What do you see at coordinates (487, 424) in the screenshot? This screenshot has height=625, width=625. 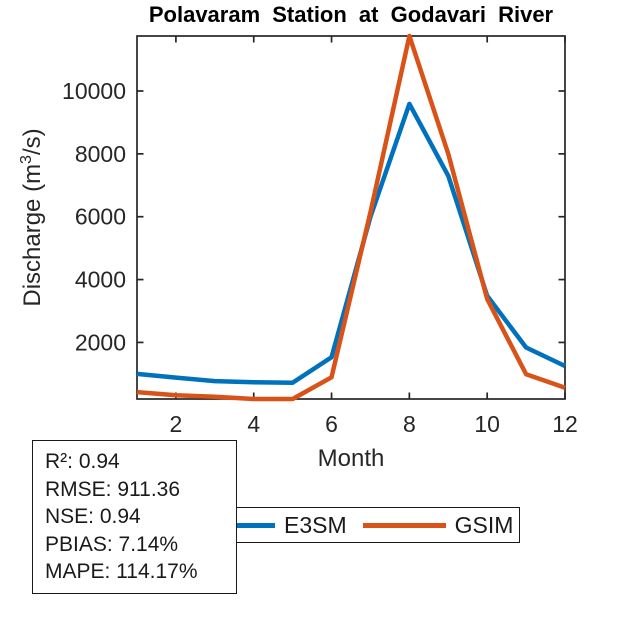 I see `x-tick-label: 10` at bounding box center [487, 424].